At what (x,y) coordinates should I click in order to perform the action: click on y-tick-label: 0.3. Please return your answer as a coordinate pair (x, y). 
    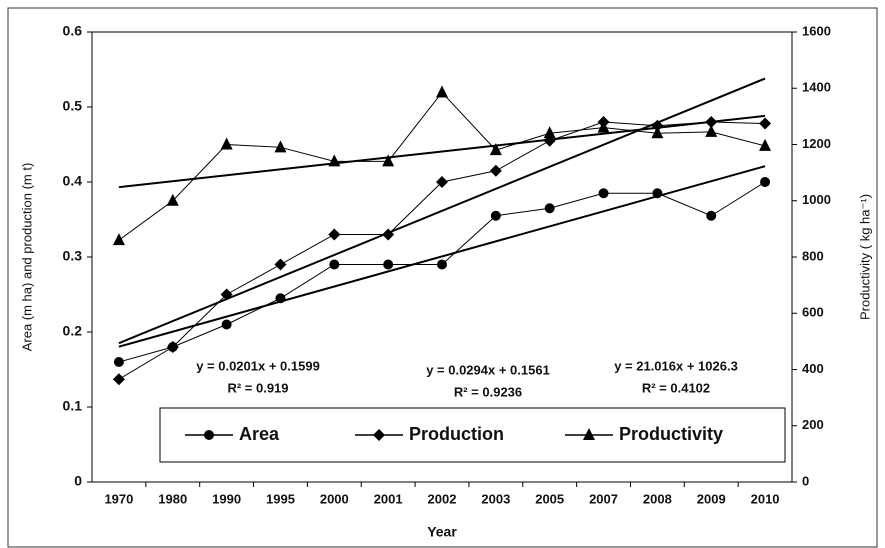
    Looking at the image, I should click on (73, 256).